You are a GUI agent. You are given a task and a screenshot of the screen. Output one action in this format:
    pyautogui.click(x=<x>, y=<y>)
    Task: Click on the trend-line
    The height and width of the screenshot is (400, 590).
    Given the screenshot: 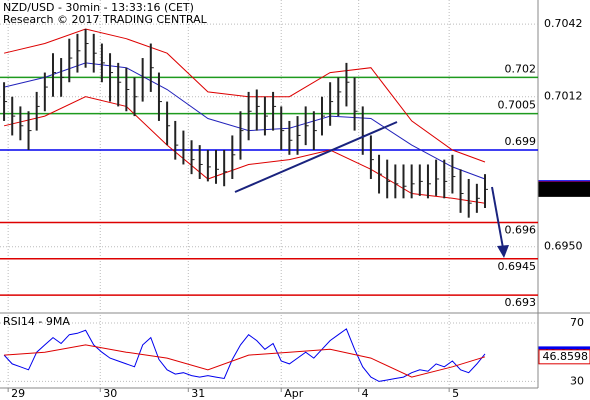 What is the action you would take?
    pyautogui.click(x=316, y=157)
    